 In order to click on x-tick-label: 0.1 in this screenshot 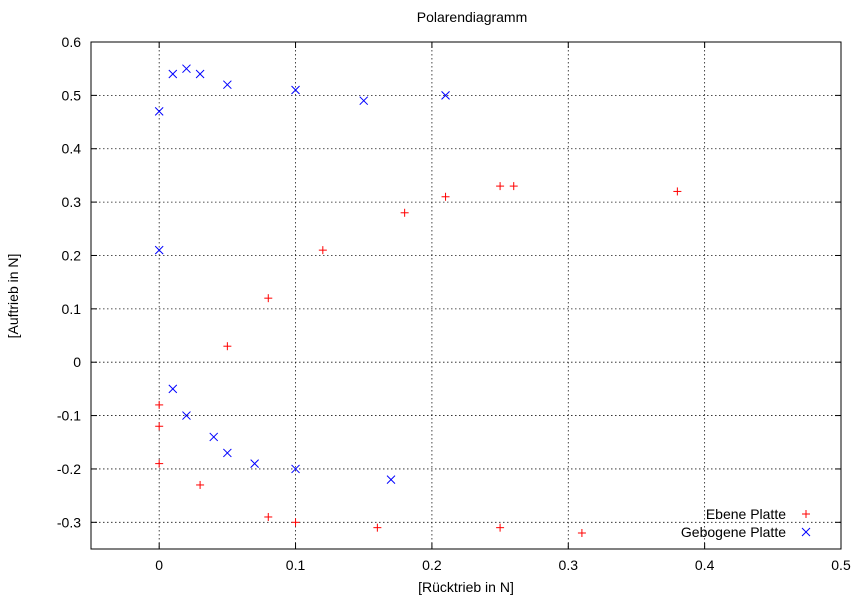, I will do `click(296, 565)`.